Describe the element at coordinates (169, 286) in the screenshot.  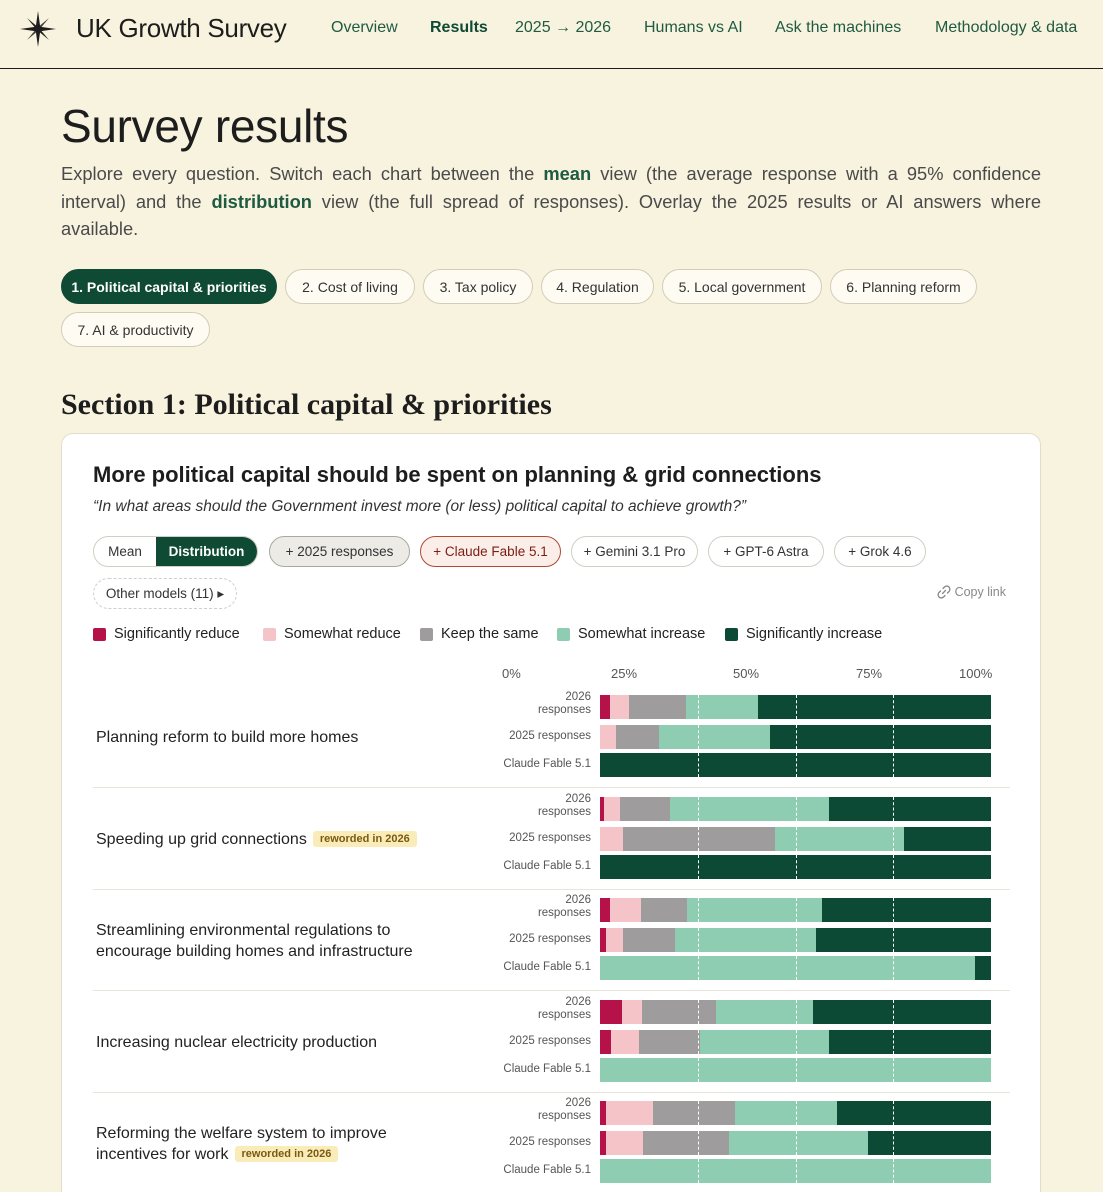
I see `tab-political-capital: 1. Political capital & priorities` at that location.